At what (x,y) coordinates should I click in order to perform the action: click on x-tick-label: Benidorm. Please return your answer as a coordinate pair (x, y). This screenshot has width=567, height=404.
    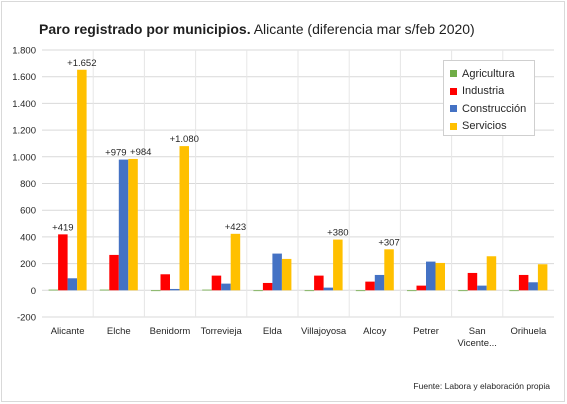
    Looking at the image, I should click on (170, 331).